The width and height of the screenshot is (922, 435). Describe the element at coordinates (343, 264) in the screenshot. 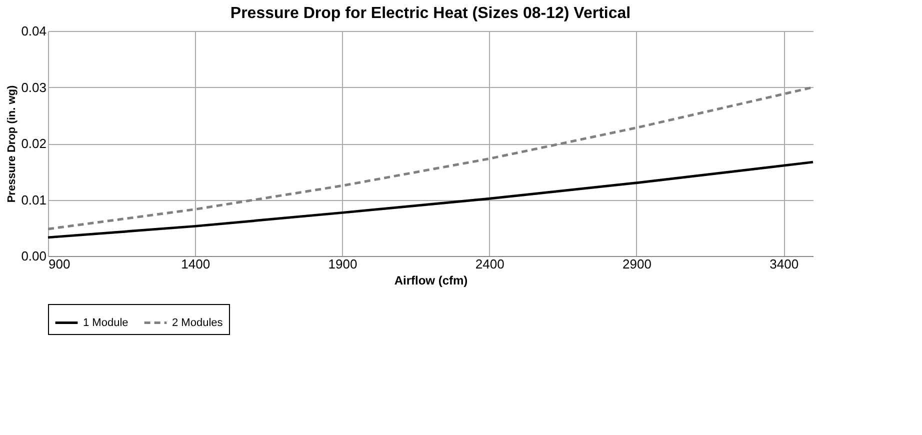

I see `x-tick-label: 1900` at that location.